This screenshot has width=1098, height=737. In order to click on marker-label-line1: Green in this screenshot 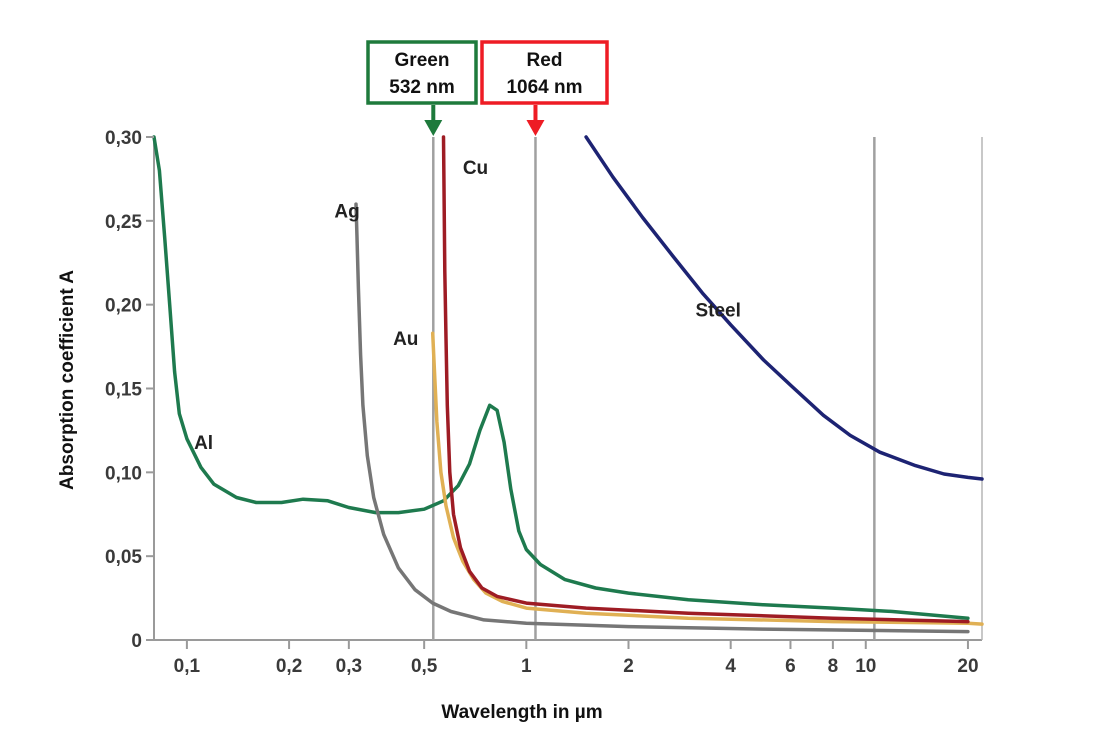, I will do `click(422, 60)`.